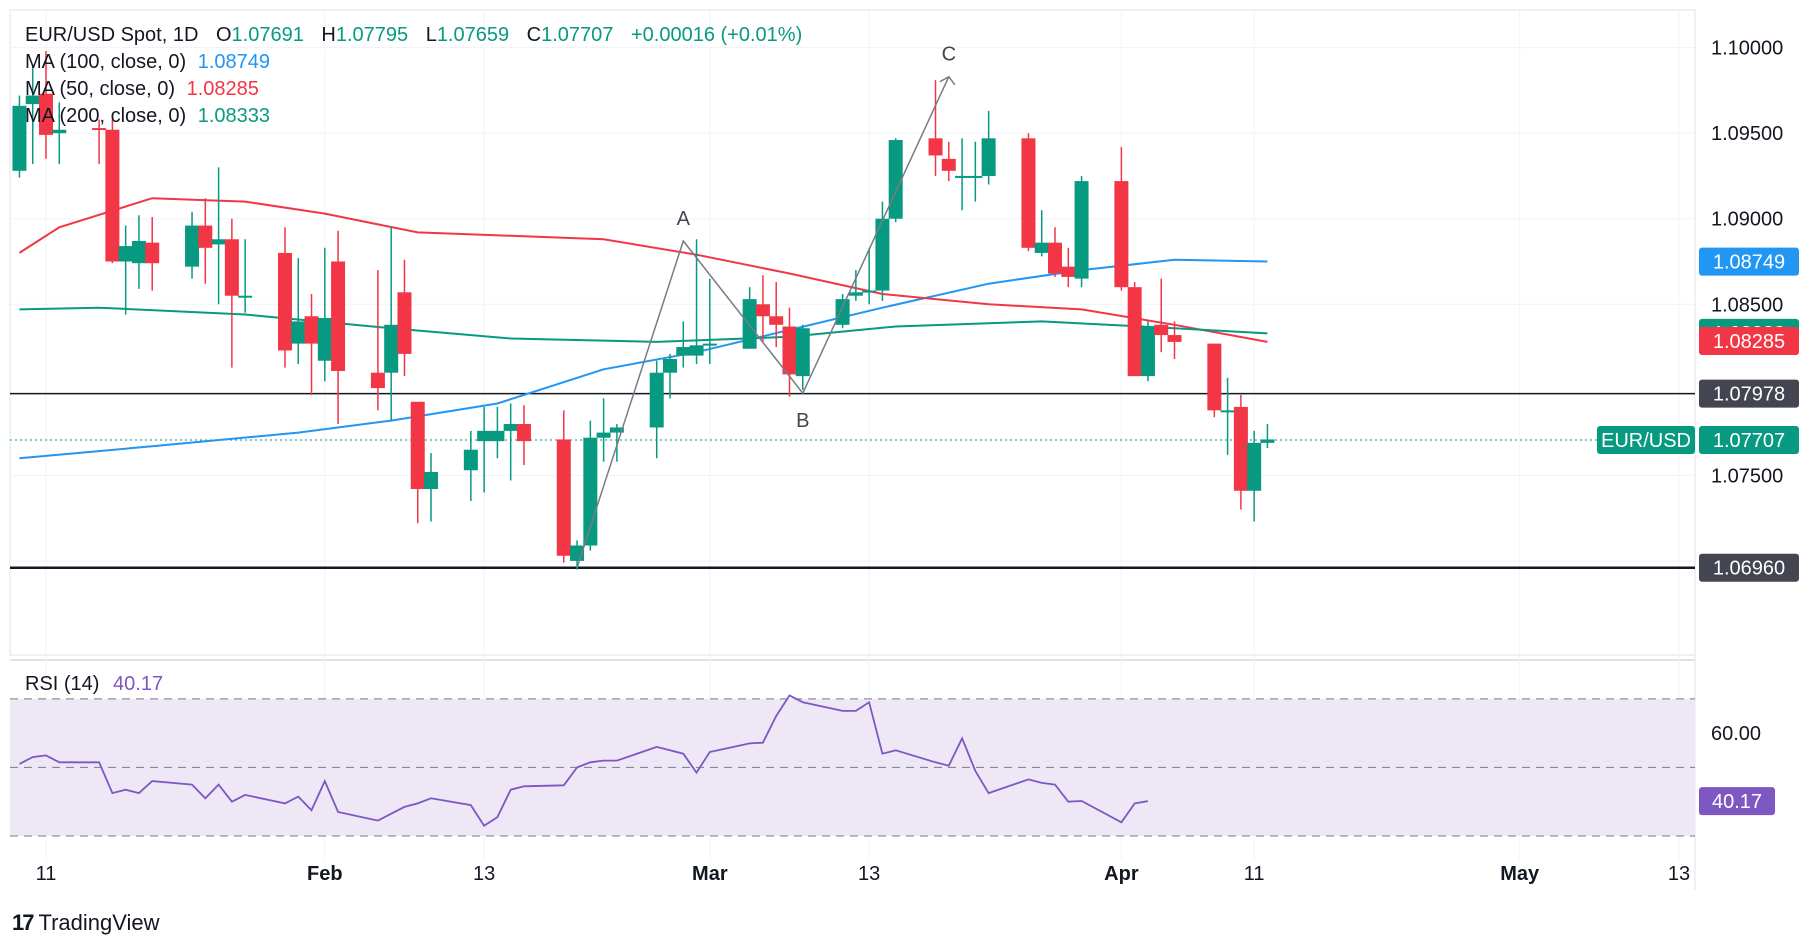 This screenshot has width=1814, height=946. What do you see at coordinates (62, 684) in the screenshot?
I see `rsi-label: RSI (14)` at bounding box center [62, 684].